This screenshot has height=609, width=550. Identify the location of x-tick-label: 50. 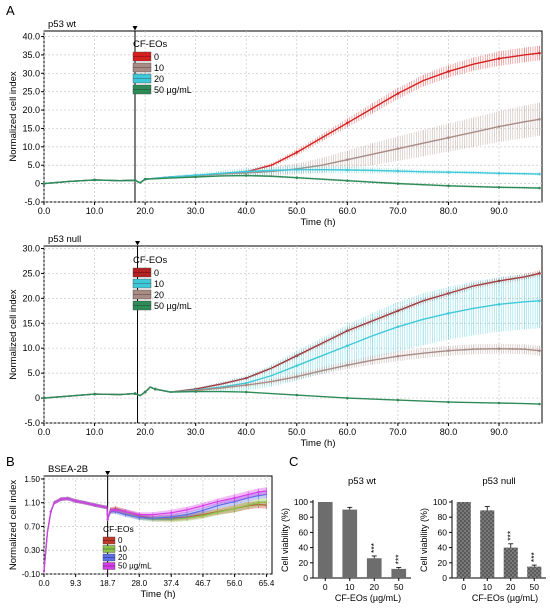
(399, 587).